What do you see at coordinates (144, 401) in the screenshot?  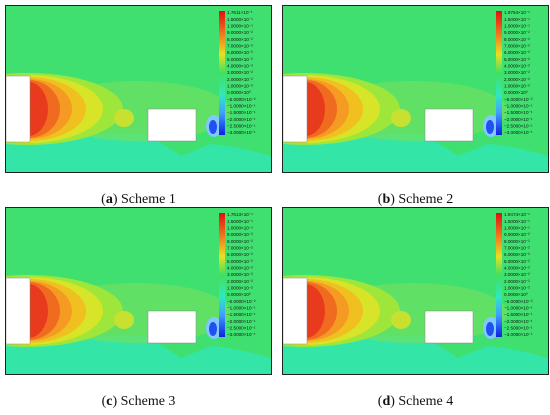 I see `caption-text: ) Scheme 3` at bounding box center [144, 401].